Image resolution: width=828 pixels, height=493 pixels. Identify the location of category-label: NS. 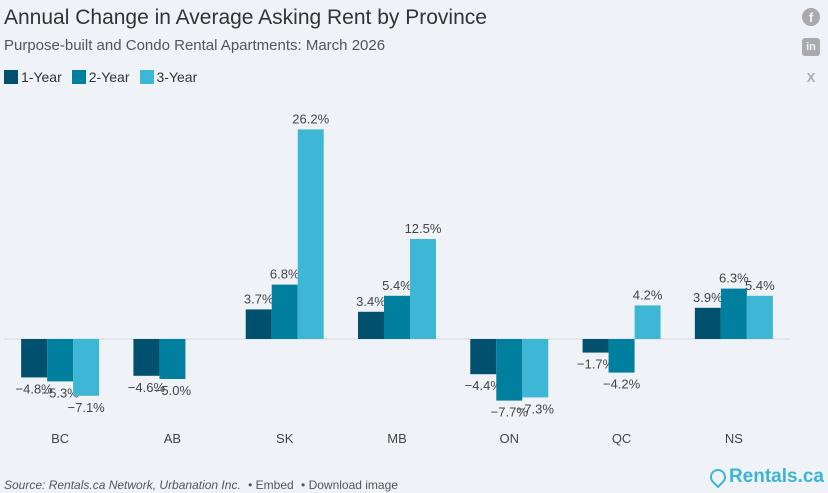
(734, 438).